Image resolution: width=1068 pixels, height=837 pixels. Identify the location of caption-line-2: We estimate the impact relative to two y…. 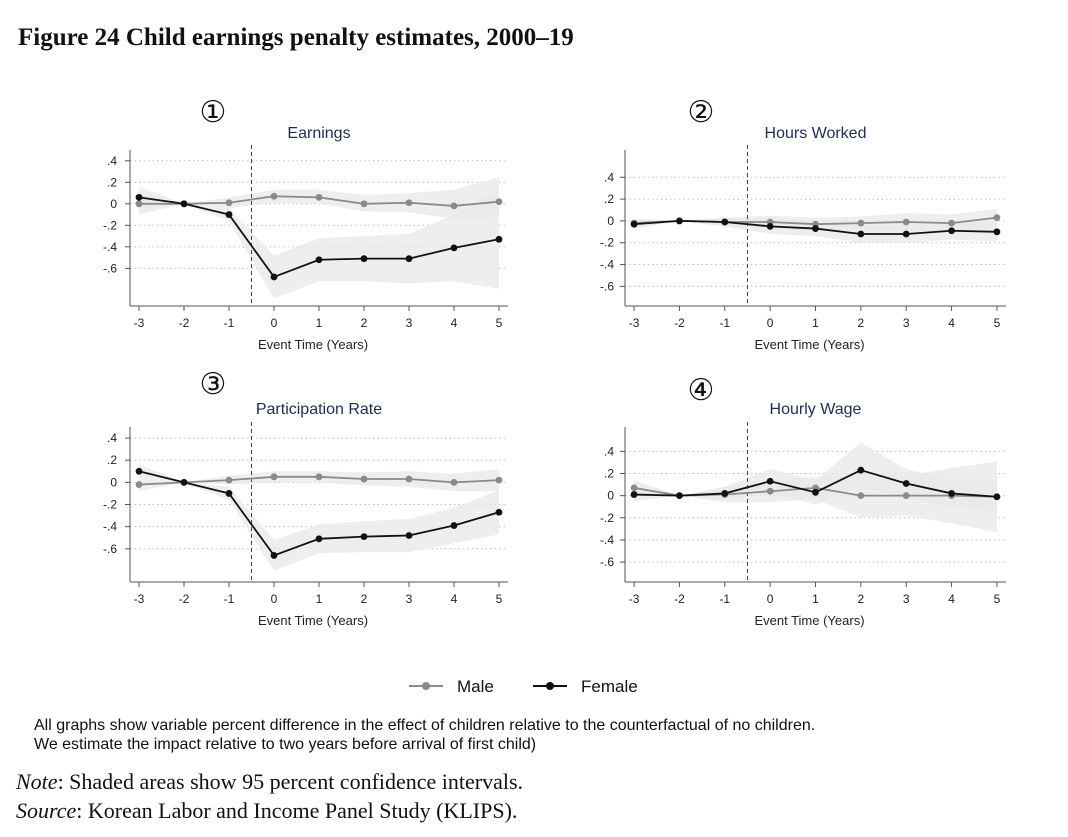
(285, 744).